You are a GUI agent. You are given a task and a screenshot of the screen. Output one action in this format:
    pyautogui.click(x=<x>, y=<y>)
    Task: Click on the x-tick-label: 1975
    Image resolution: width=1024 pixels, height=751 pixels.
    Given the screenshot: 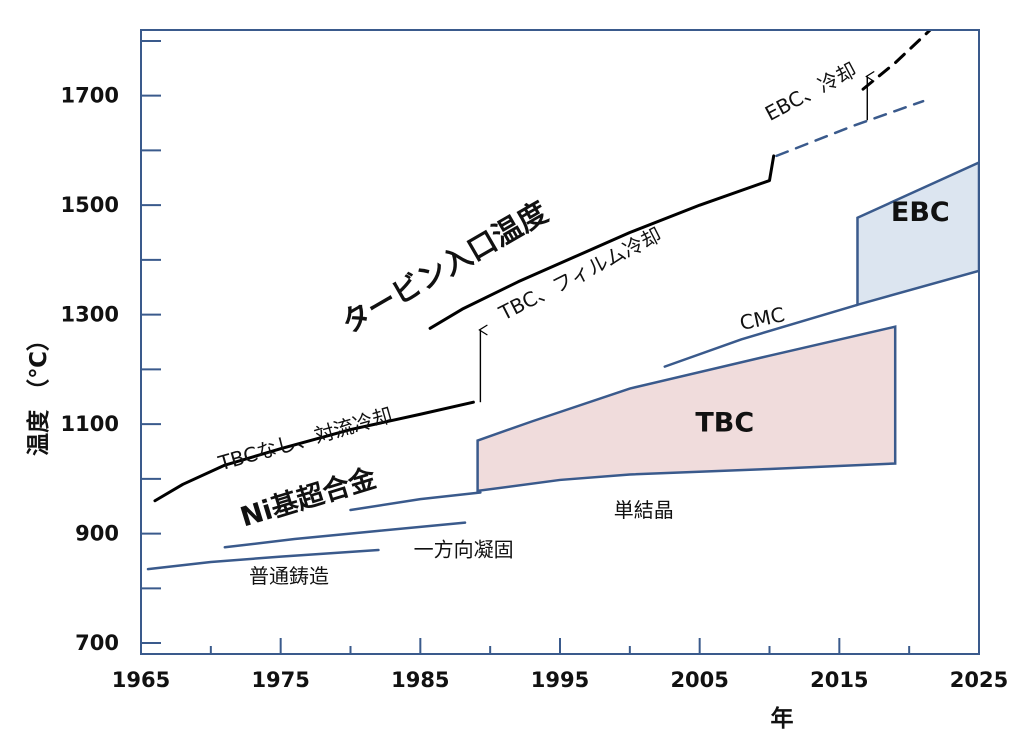 What is the action you would take?
    pyautogui.click(x=280, y=680)
    